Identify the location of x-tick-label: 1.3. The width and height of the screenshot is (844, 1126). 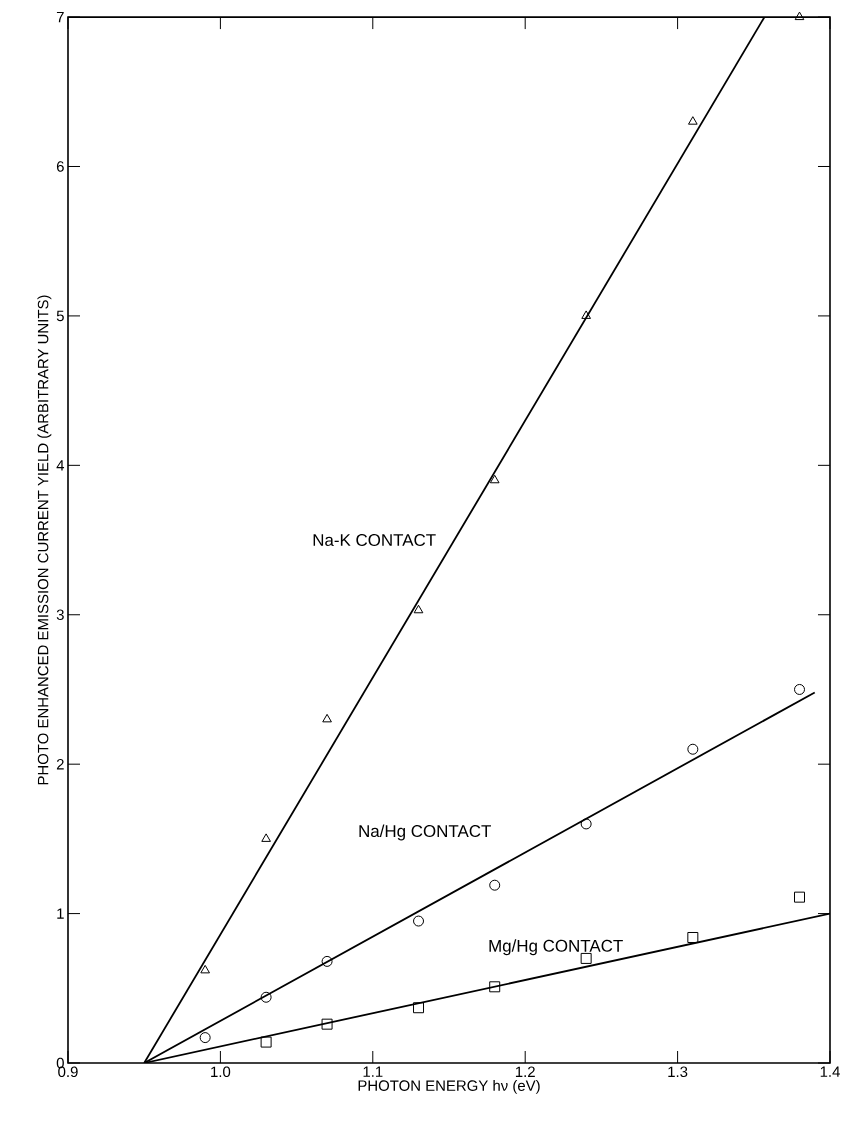
(678, 1072).